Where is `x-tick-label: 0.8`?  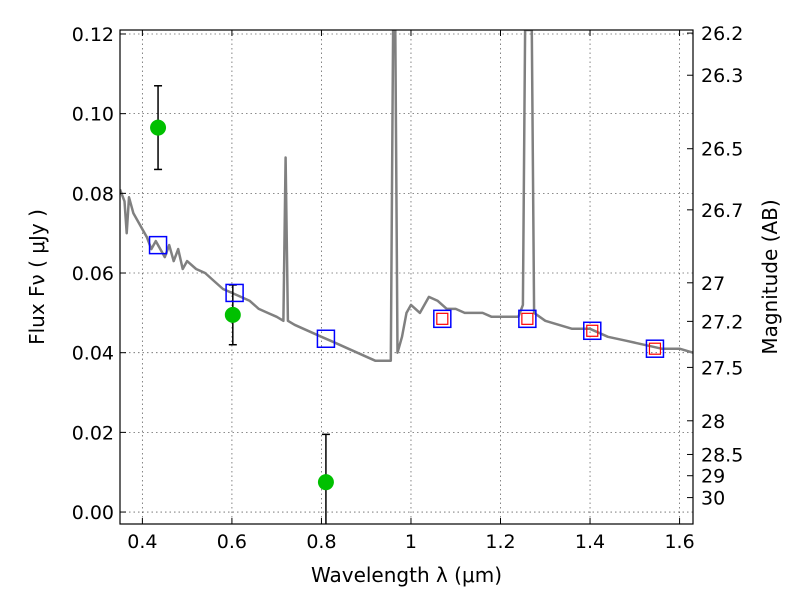
x-tick-label: 0.8 is located at coordinates (321, 542).